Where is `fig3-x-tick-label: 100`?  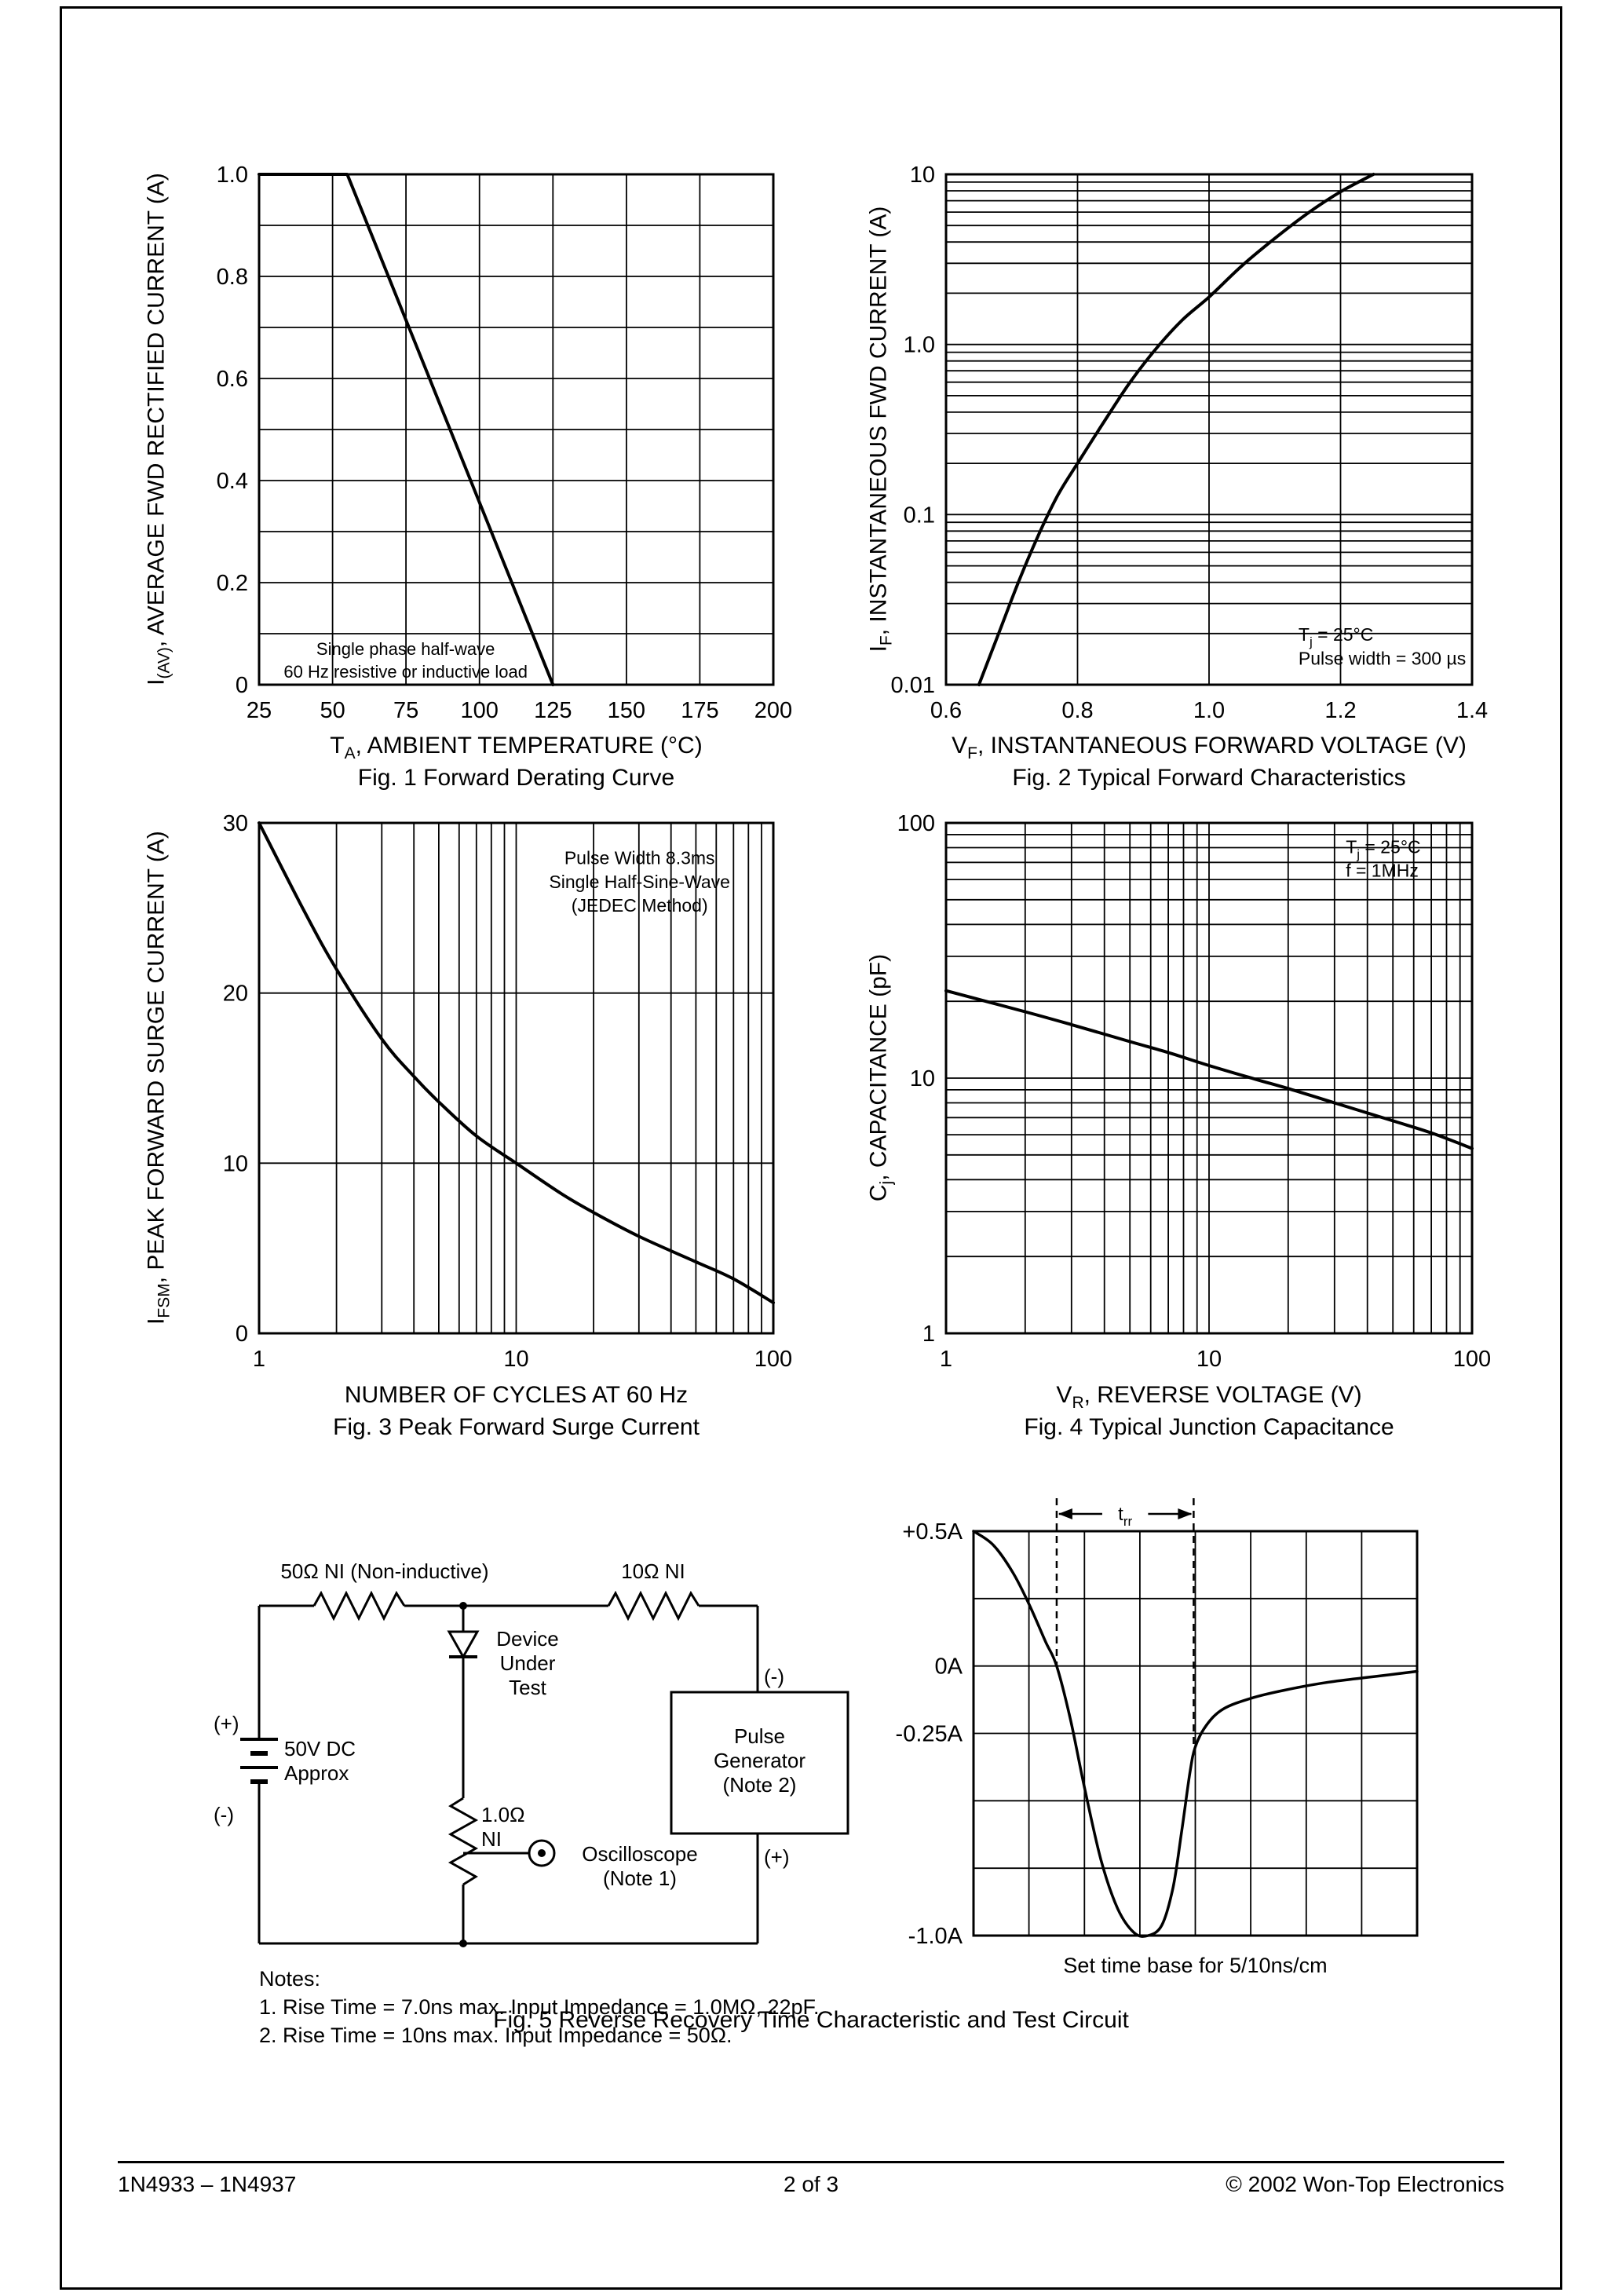 fig3-x-tick-label: 100 is located at coordinates (773, 1360).